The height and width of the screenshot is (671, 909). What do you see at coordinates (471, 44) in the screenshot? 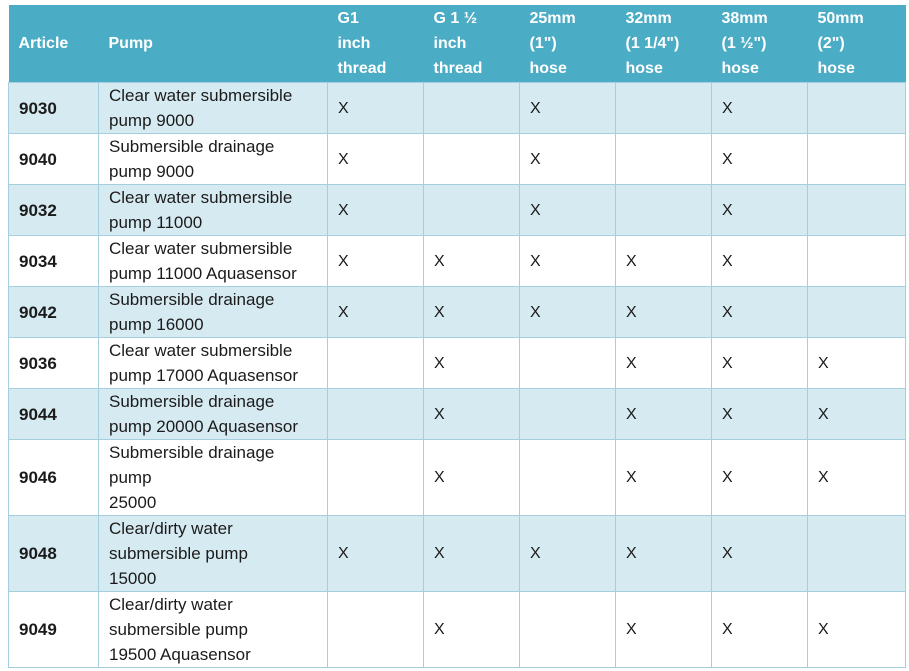
I see `column-header-g1_5_inch_thread: G 1 ½ inch thread` at bounding box center [471, 44].